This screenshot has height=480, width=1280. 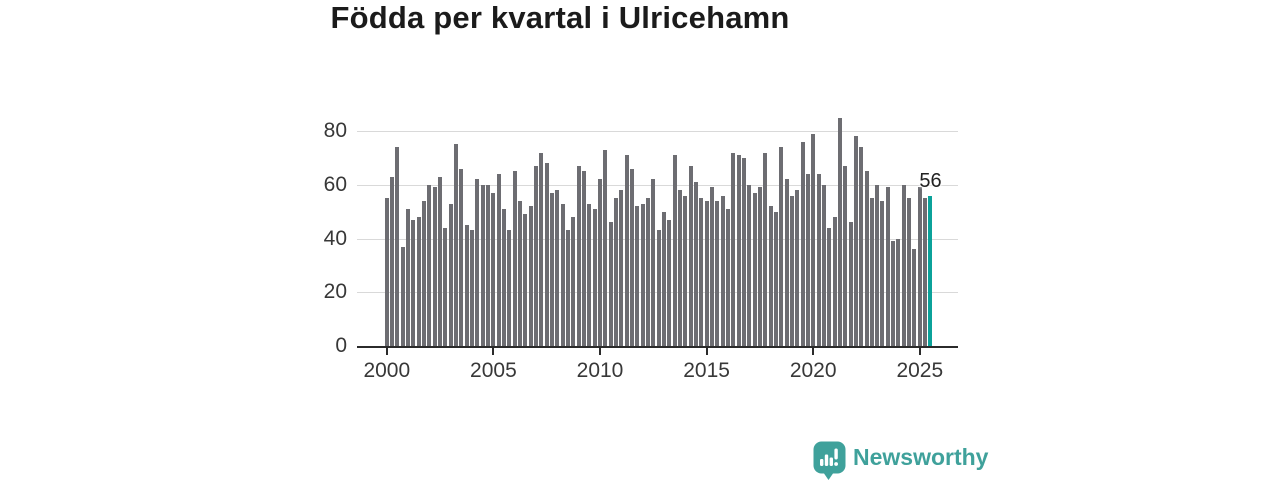 I want to click on newsworthy-bar-chart-bubble-icon, so click(x=829, y=460).